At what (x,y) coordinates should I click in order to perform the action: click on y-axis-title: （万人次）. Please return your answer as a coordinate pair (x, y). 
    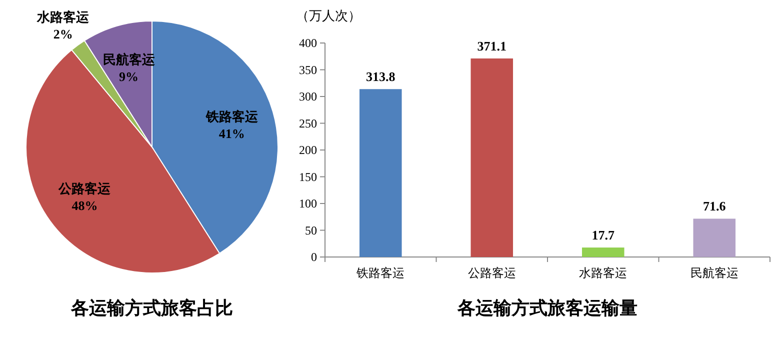
    Looking at the image, I should click on (328, 15).